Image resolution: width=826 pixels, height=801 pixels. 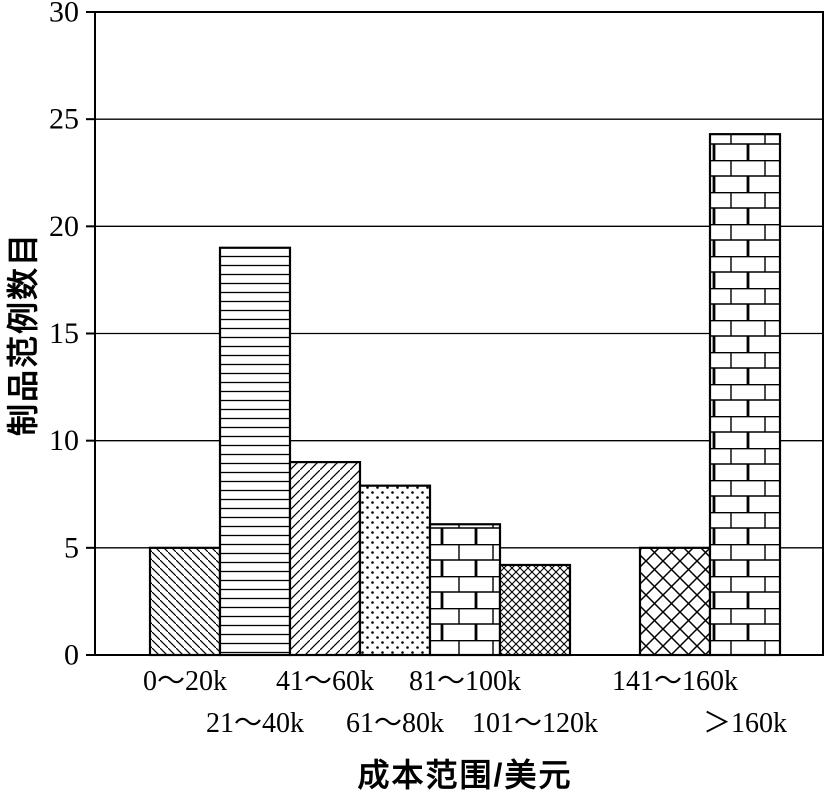 What do you see at coordinates (64, 119) in the screenshot?
I see `y-tick-label: 25` at bounding box center [64, 119].